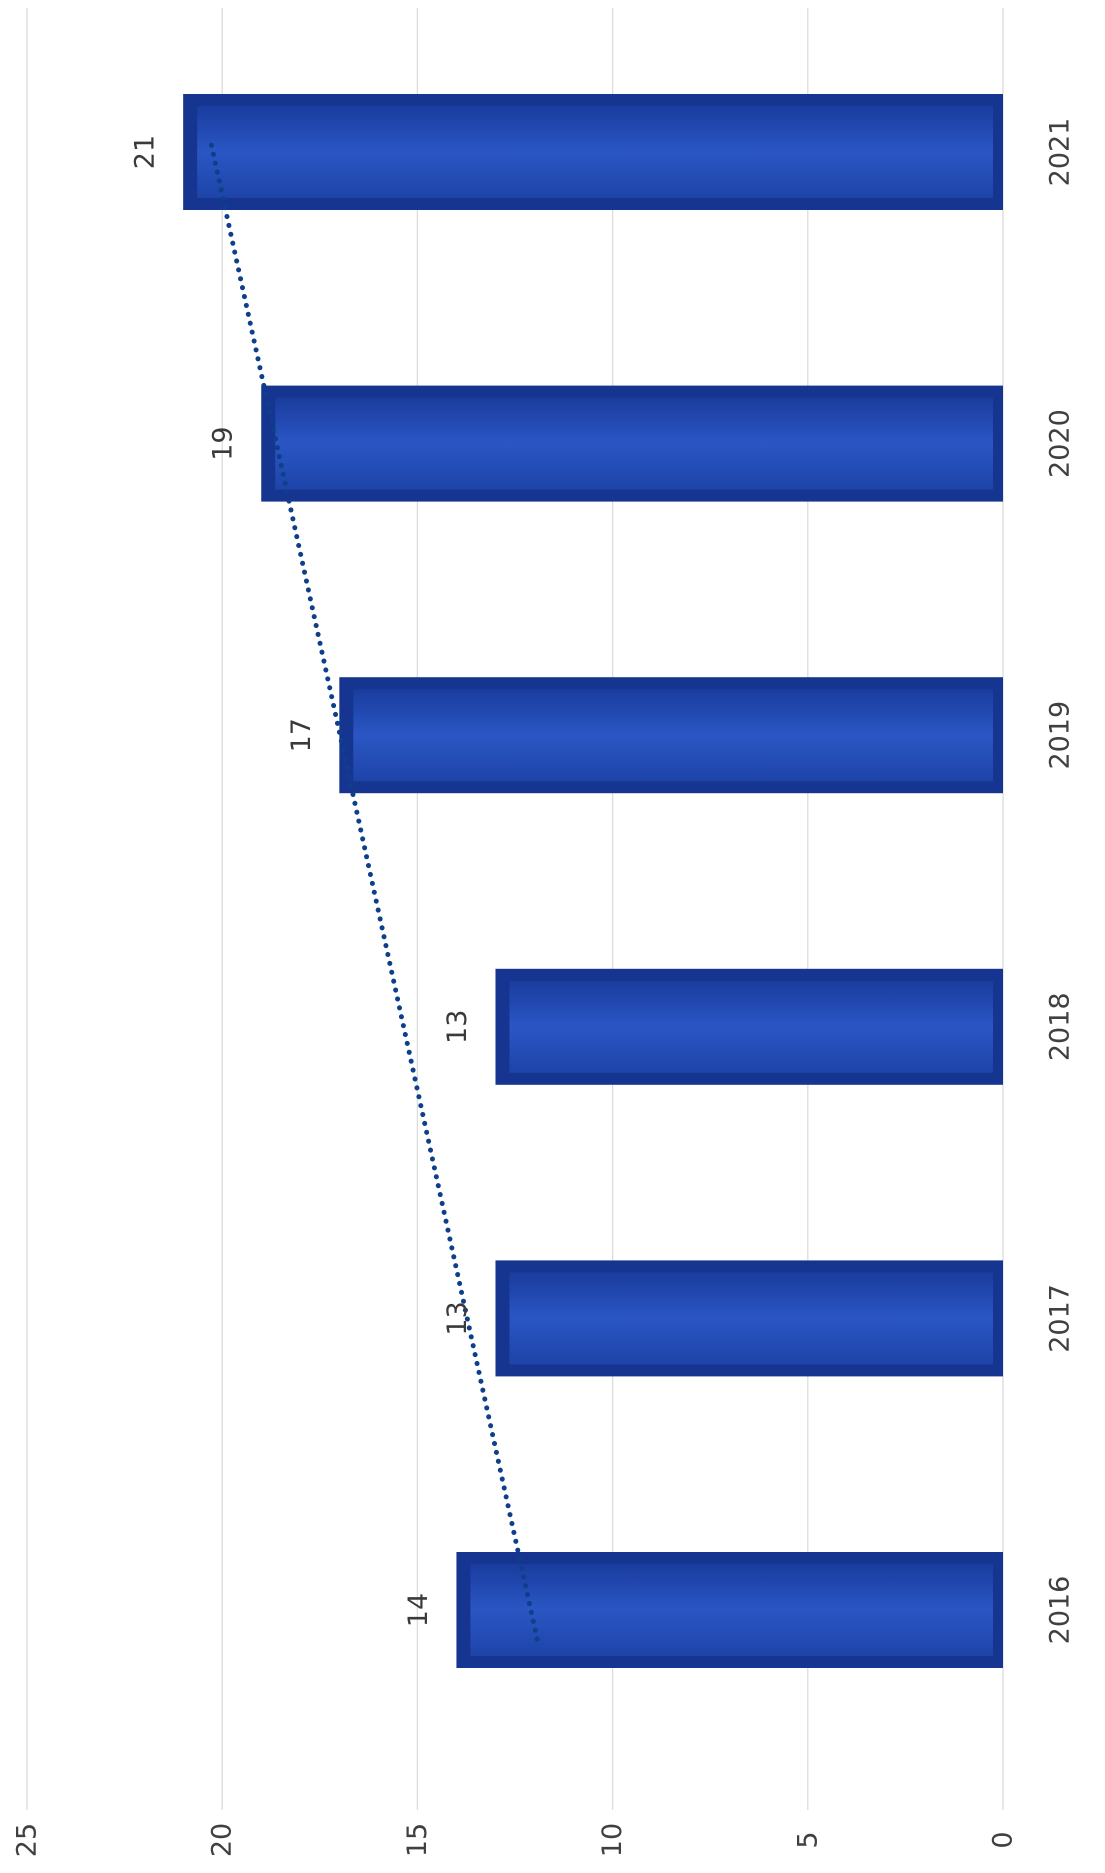 The height and width of the screenshot is (1873, 1105). What do you see at coordinates (417, 1840) in the screenshot?
I see `value-tick-label: 15` at bounding box center [417, 1840].